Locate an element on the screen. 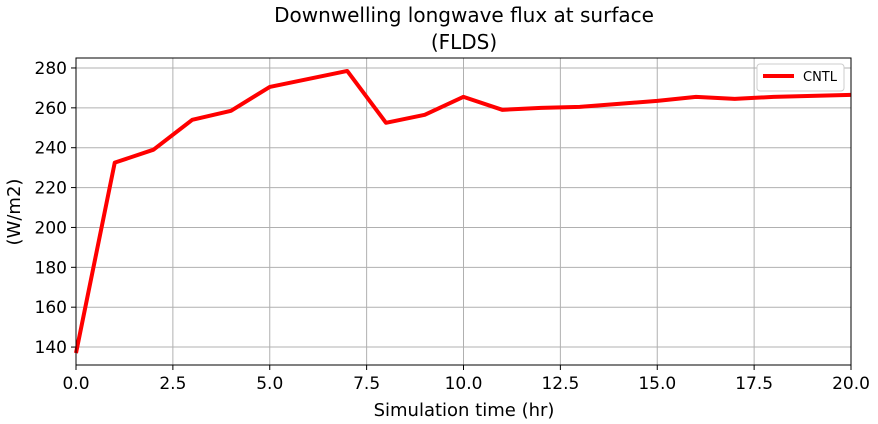  y-axis-label: (W/m2) is located at coordinates (14, 212).